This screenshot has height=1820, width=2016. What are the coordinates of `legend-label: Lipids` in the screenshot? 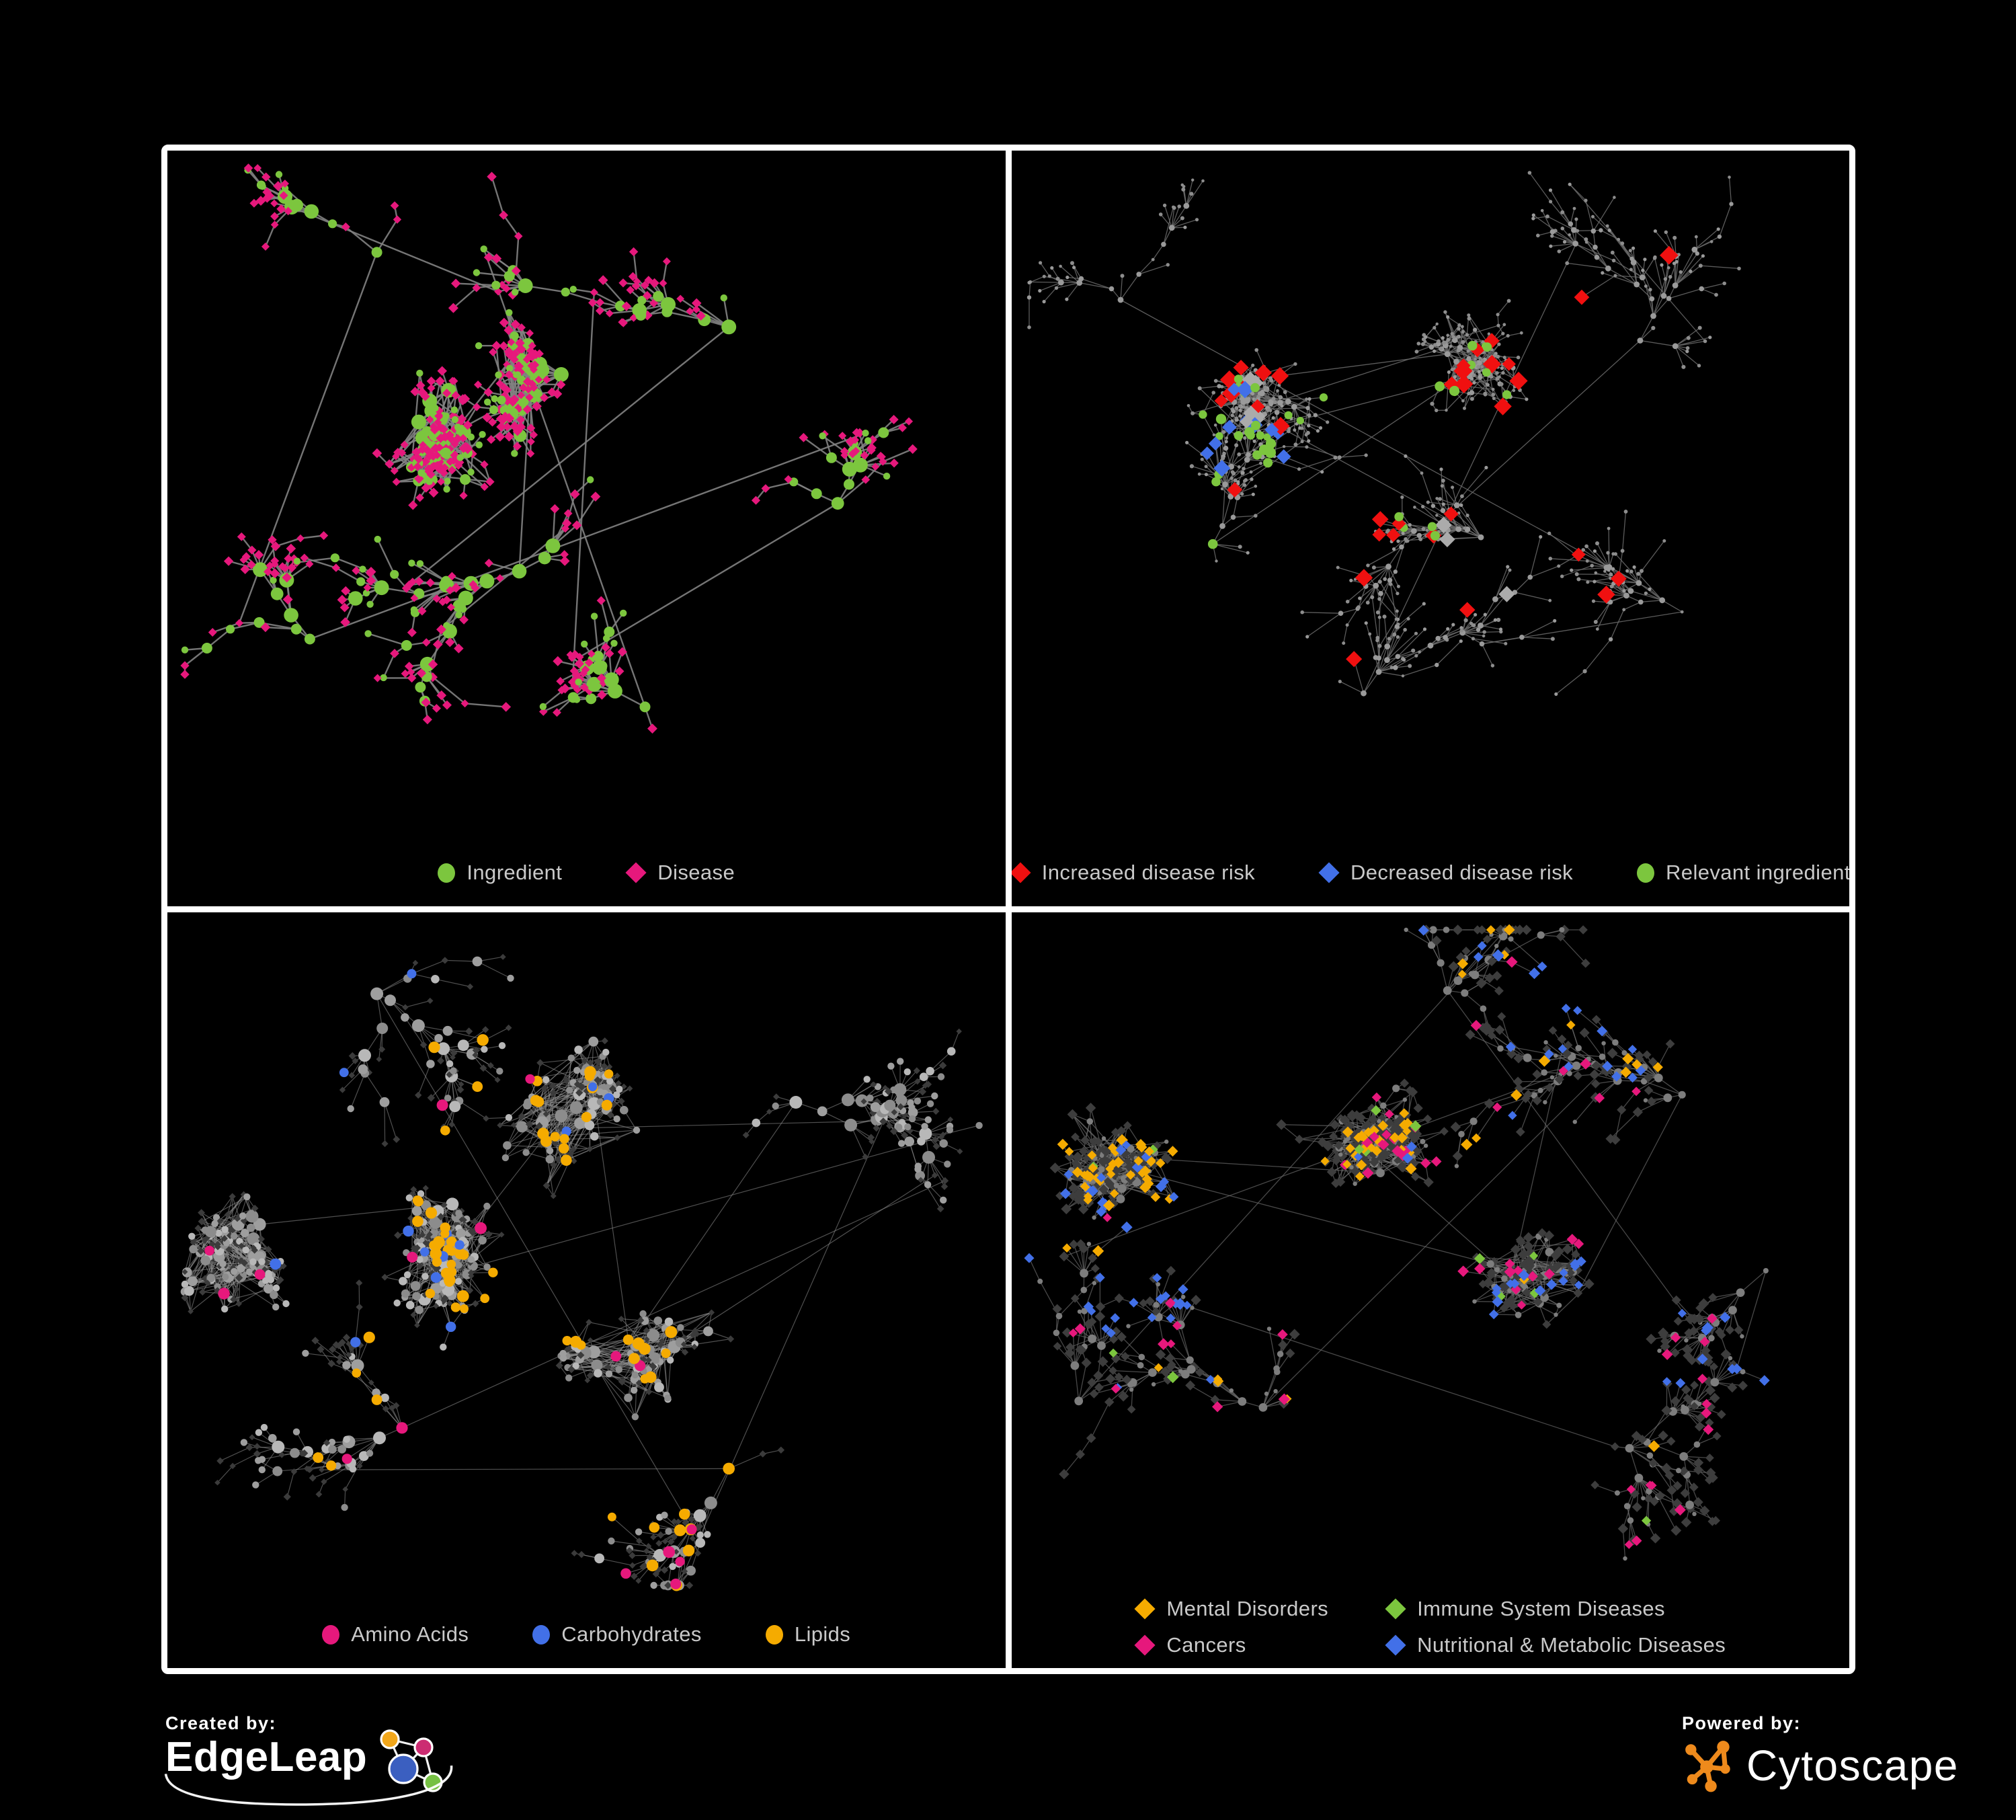 It's located at (822, 1634).